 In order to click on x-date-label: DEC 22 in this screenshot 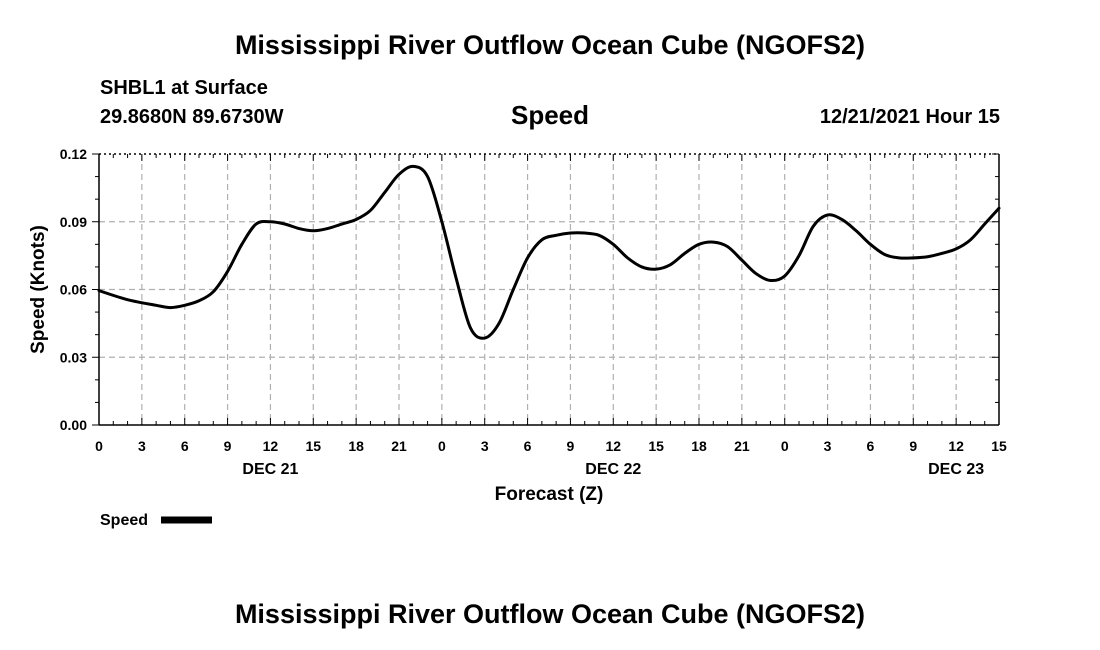, I will do `click(613, 469)`.